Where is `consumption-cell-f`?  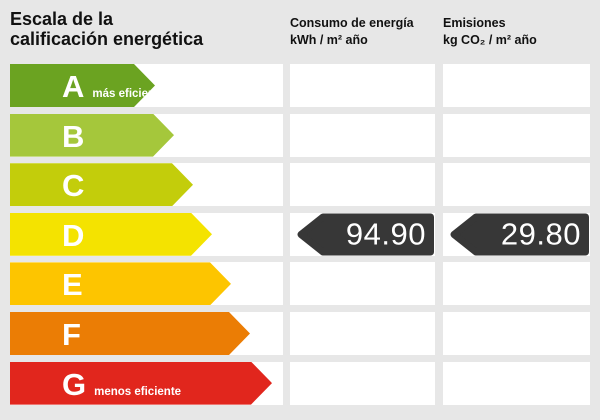
consumption-cell-f is located at coordinates (362, 333).